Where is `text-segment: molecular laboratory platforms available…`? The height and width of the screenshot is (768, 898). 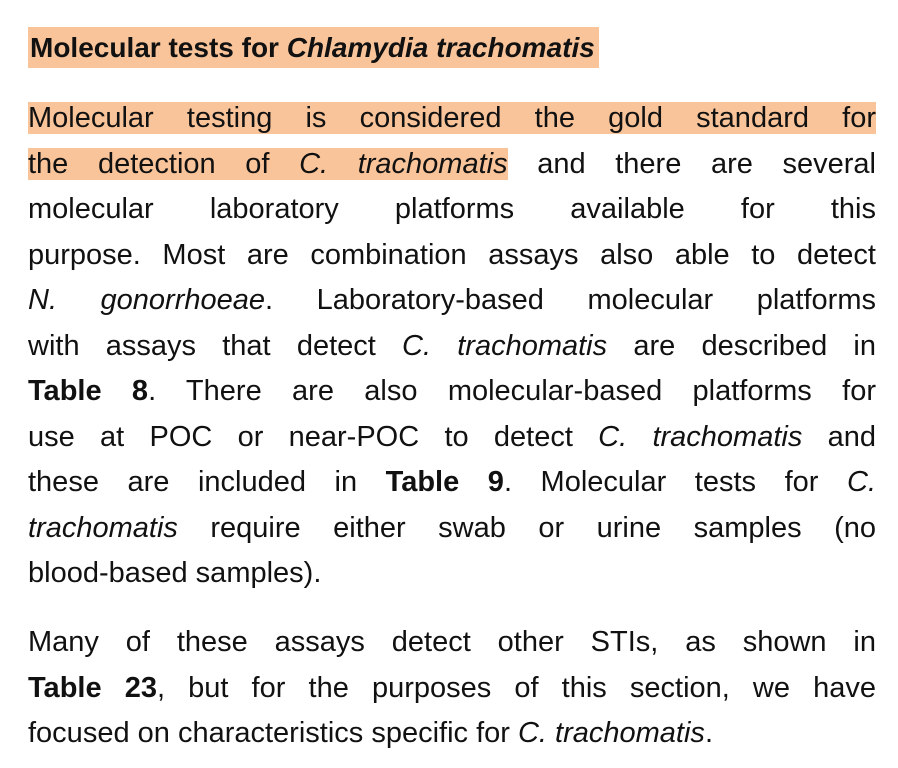
text-segment: molecular laboratory platforms available… is located at coordinates (452, 209).